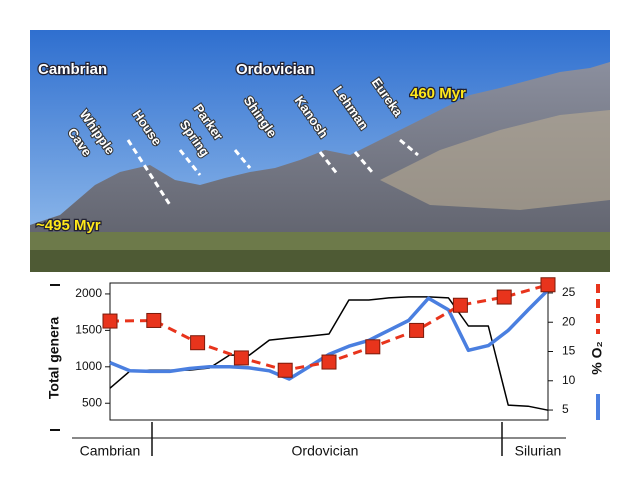 The width and height of the screenshot is (640, 494). Describe the element at coordinates (438, 93) in the screenshot. I see `age-label: 460 Myr` at that location.